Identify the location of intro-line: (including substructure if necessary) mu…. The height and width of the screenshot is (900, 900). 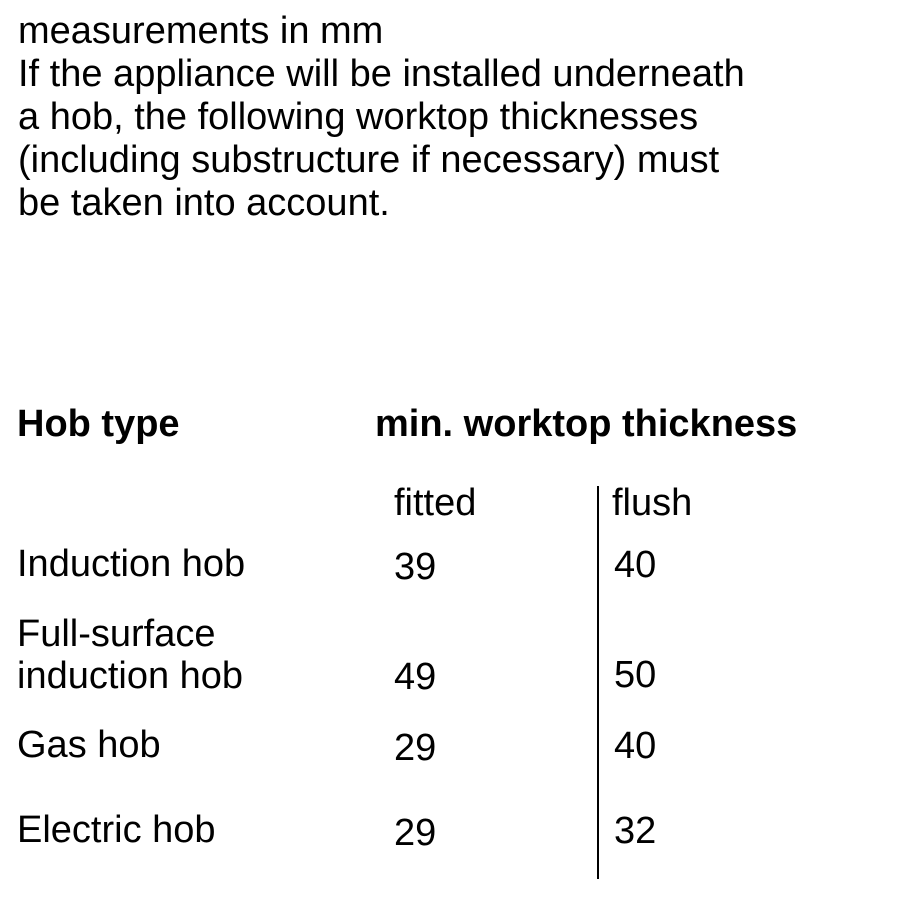
(369, 160).